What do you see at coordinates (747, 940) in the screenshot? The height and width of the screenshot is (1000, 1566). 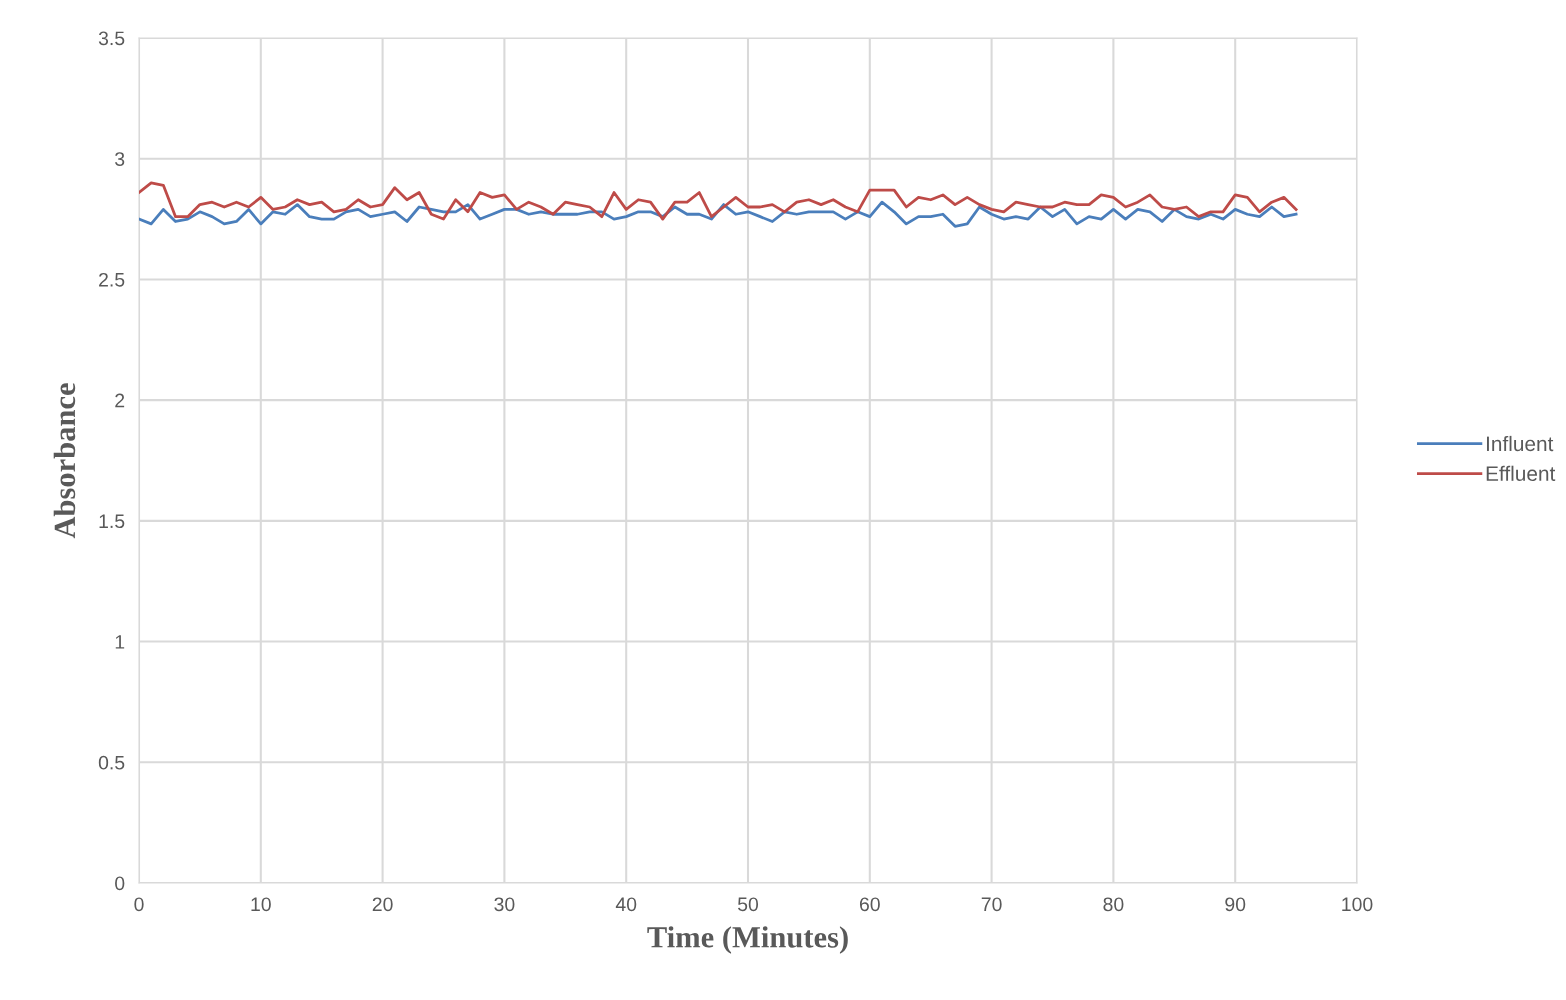 I see `x-axis-title: Time (Minutes)` at bounding box center [747, 940].